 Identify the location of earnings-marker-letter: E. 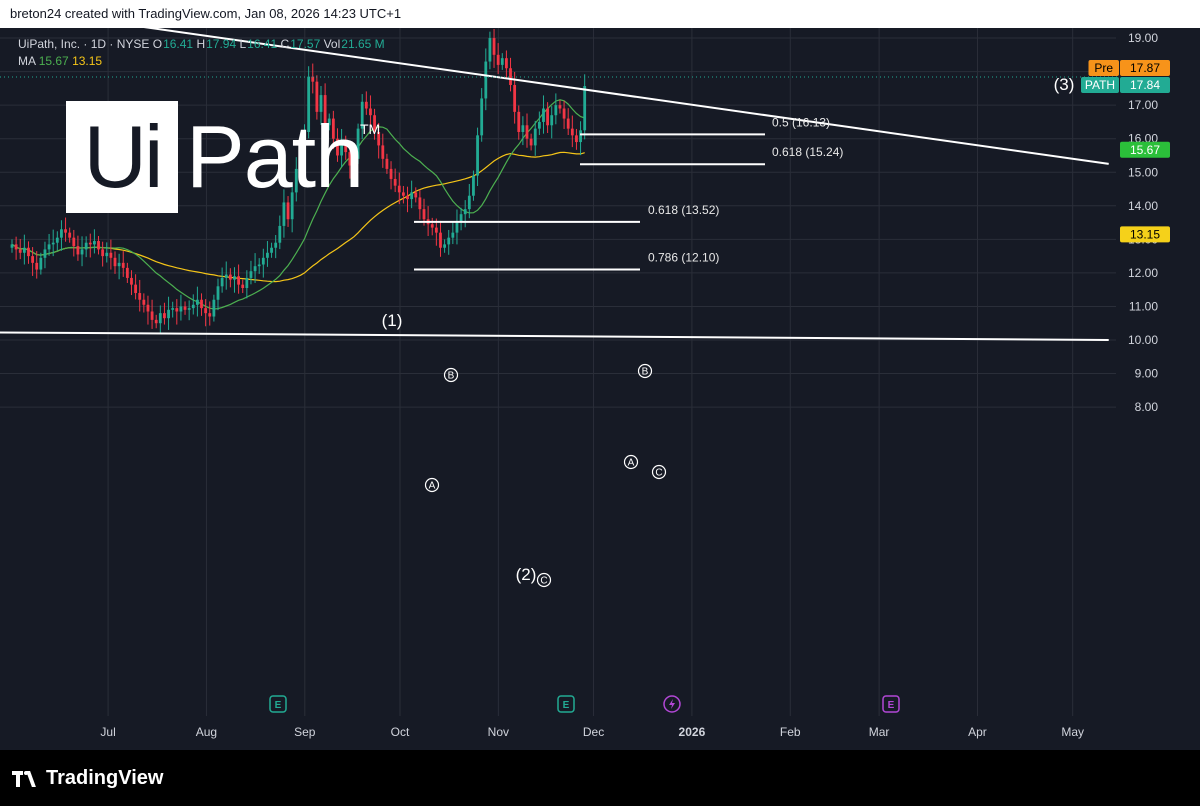
(278, 705).